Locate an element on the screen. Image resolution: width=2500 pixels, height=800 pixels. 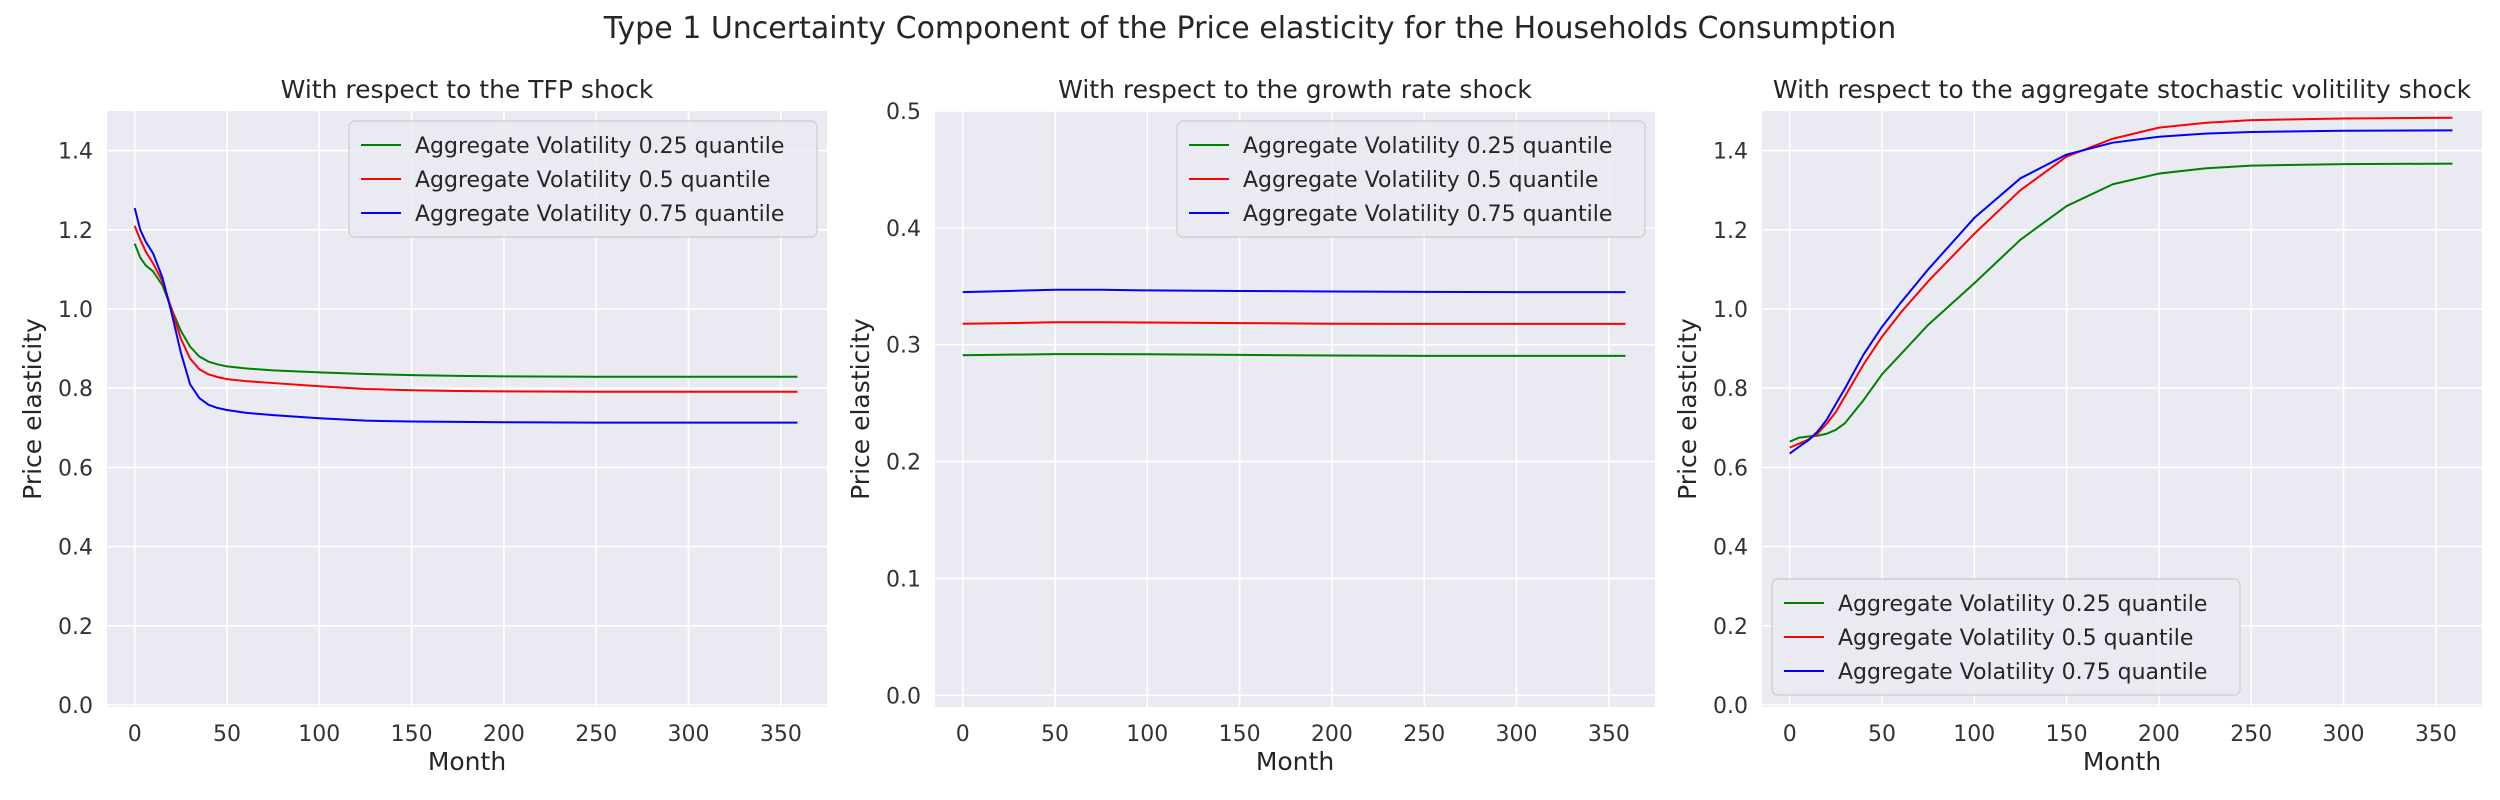
panel-title: With respect to the growth rate shock is located at coordinates (1295, 89).